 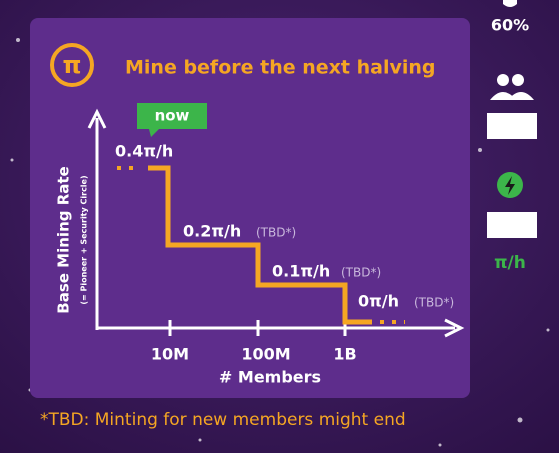 What do you see at coordinates (172, 116) in the screenshot?
I see `now-text: now` at bounding box center [172, 116].